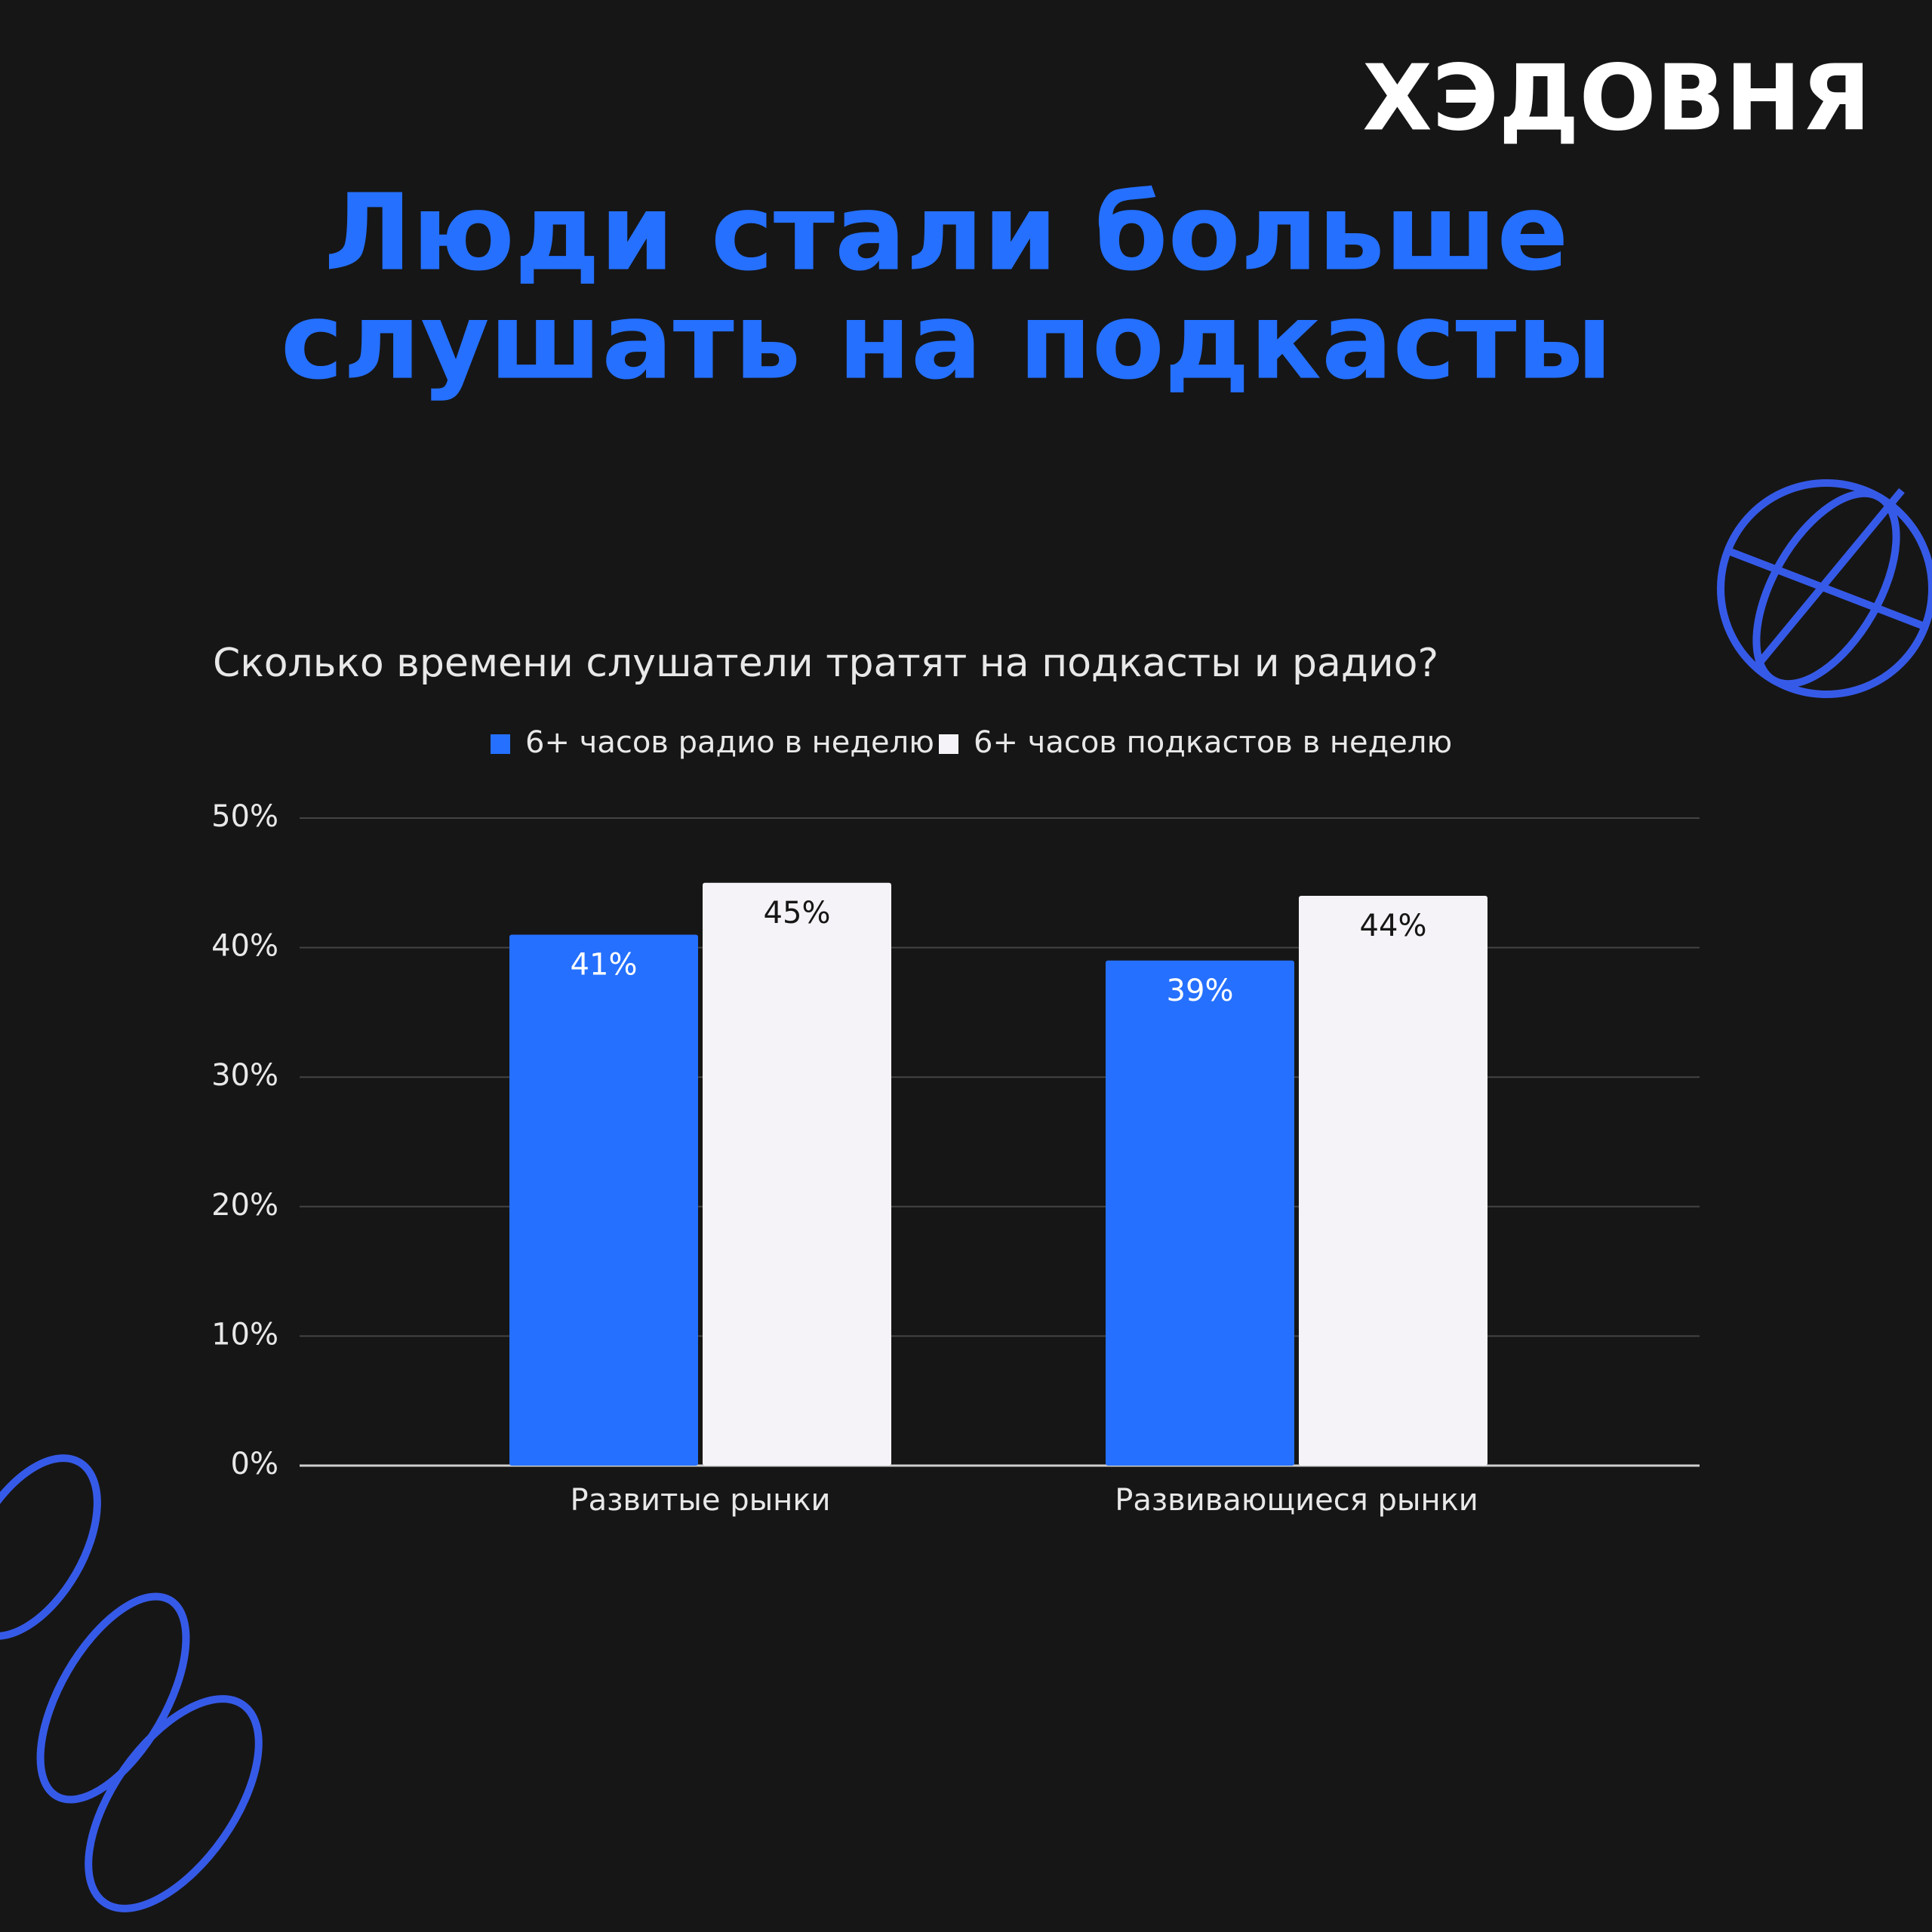  Describe the element at coordinates (1393, 926) in the screenshot. I see `value-label: 44%` at that location.